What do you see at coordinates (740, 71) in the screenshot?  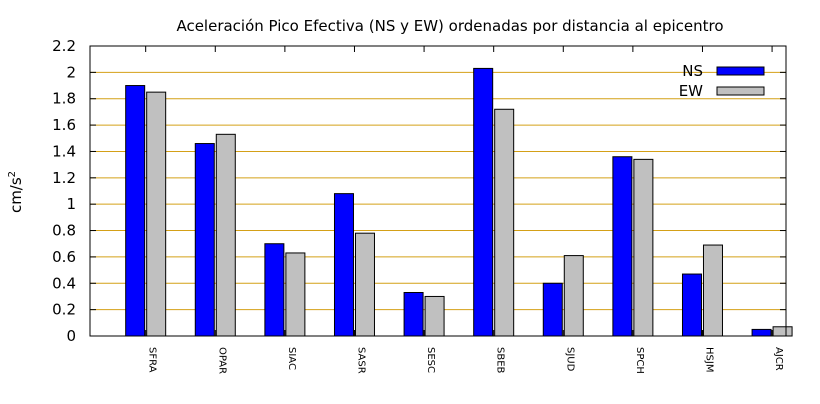 I see `legend-swatch-ns` at bounding box center [740, 71].